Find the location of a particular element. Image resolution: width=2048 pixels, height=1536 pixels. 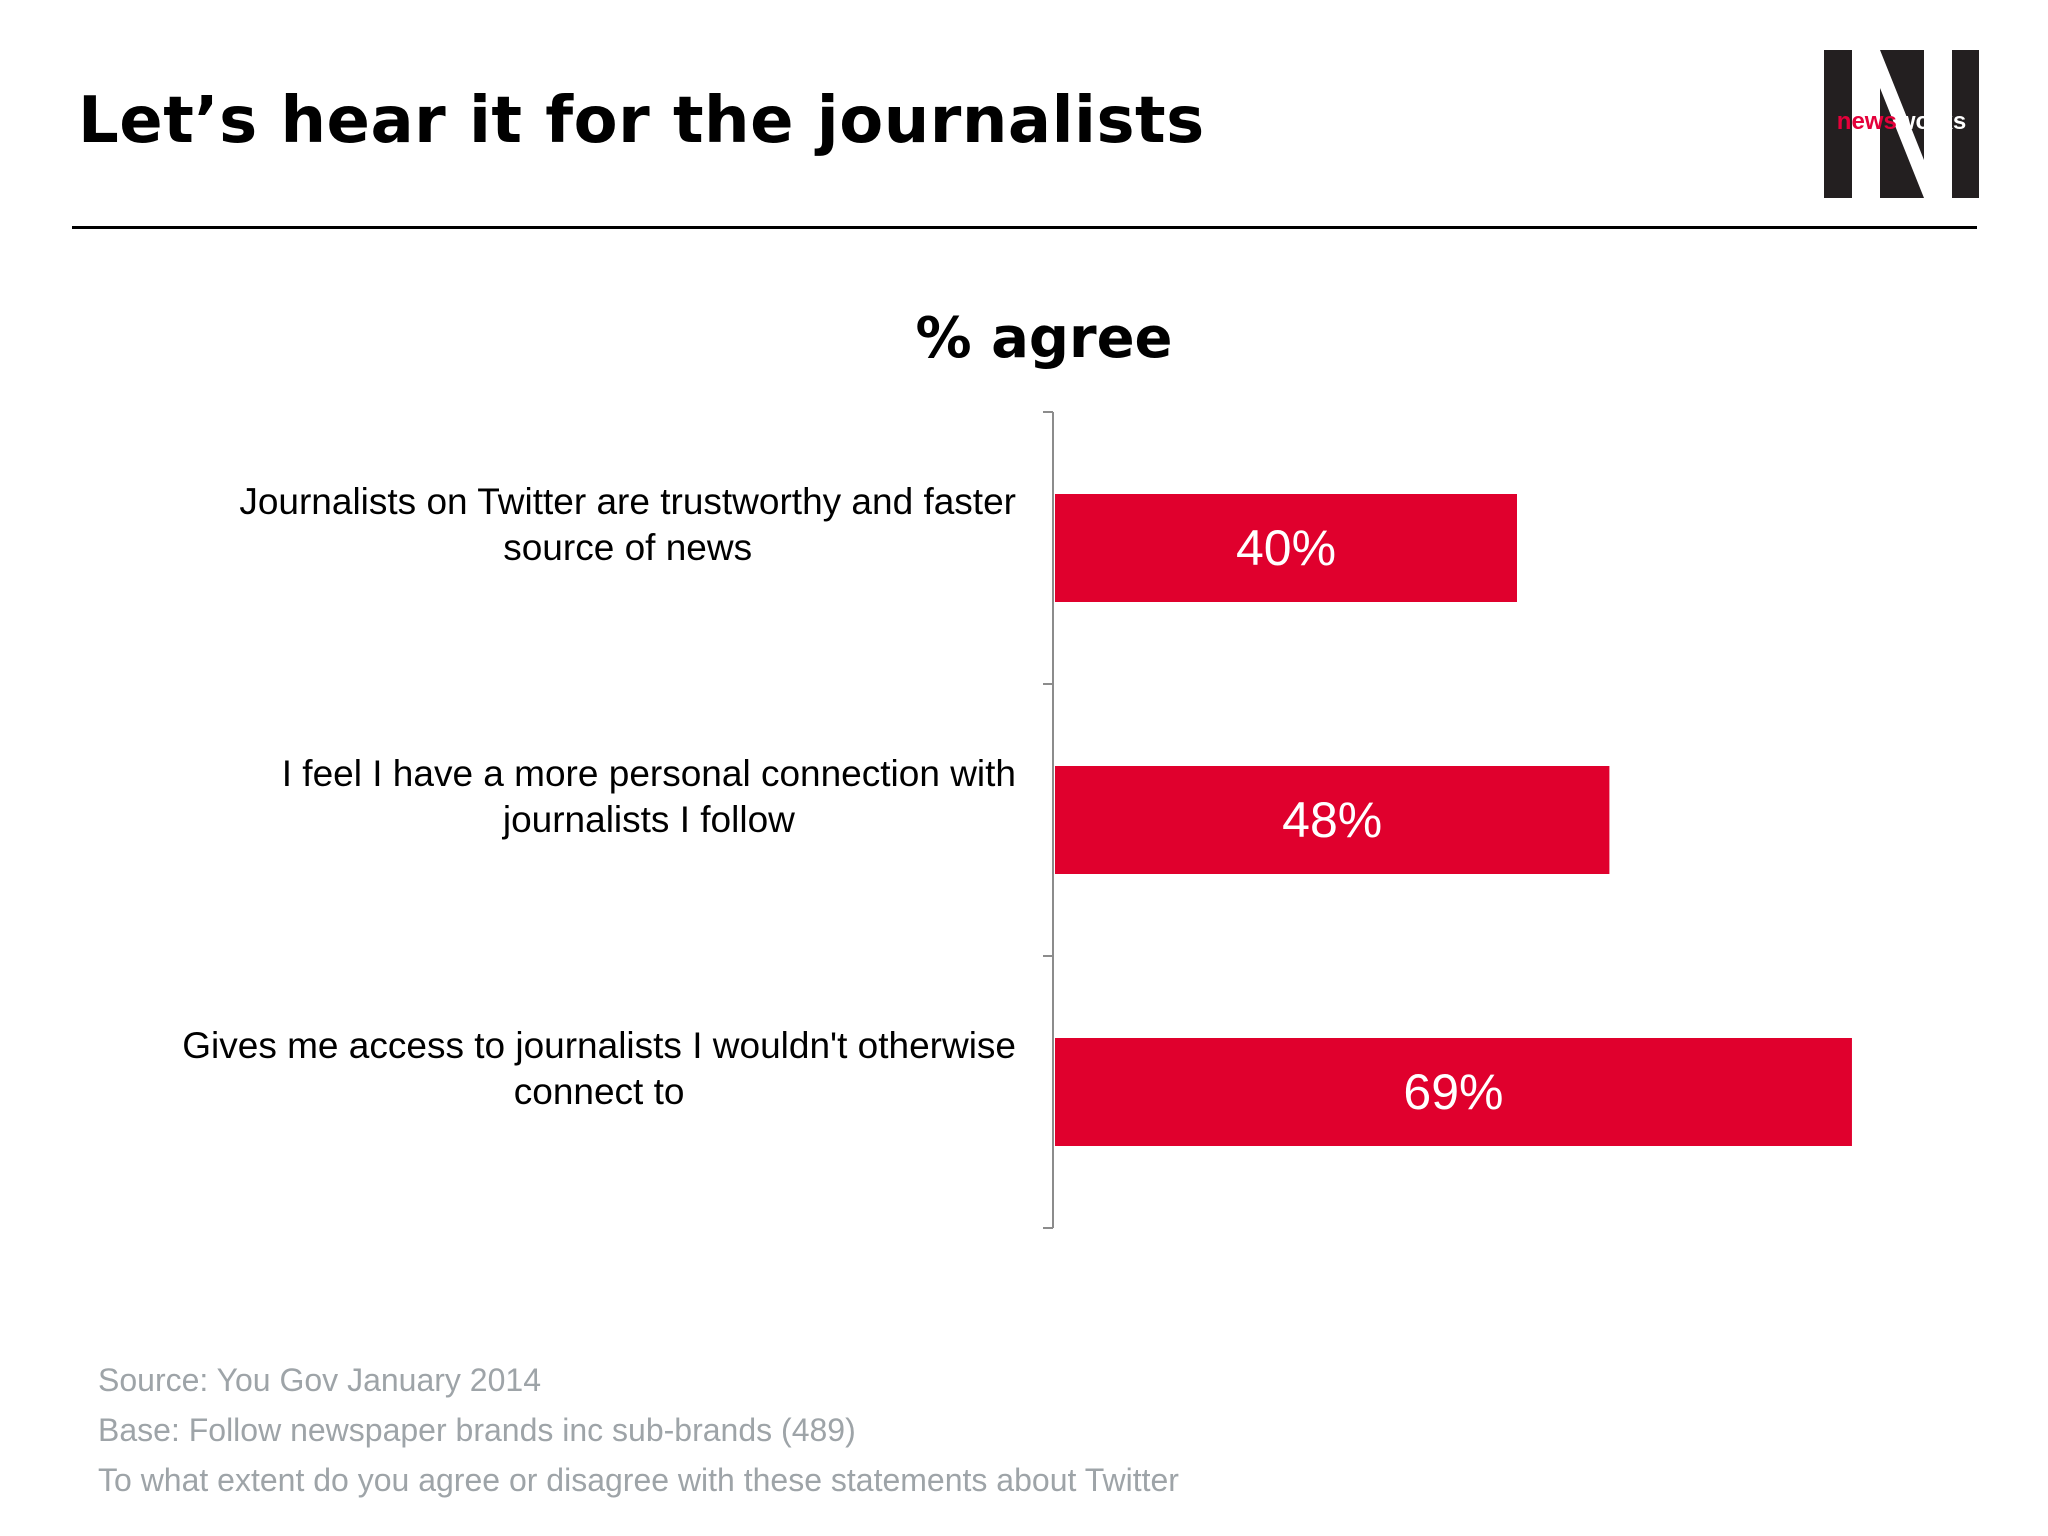

bar-data-label: 48% is located at coordinates (1332, 820).